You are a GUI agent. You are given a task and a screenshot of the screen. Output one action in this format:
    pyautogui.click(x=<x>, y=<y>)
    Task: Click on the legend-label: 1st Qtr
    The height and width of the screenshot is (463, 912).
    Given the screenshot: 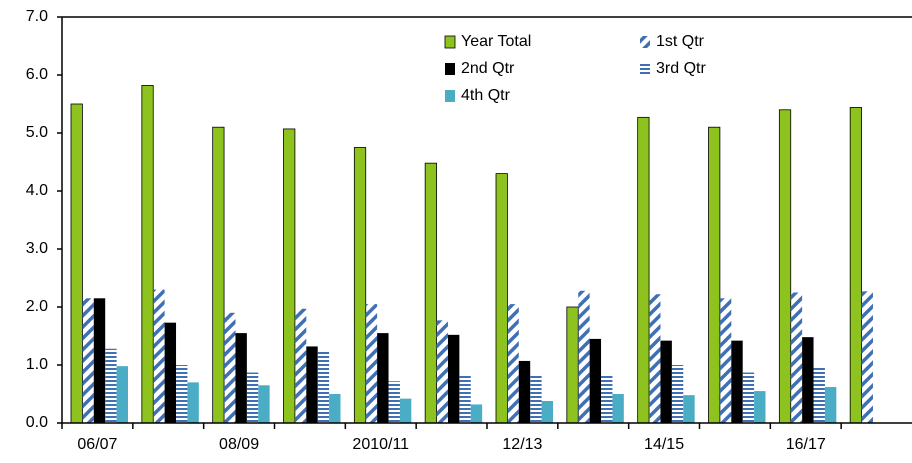 What is the action you would take?
    pyautogui.click(x=680, y=41)
    